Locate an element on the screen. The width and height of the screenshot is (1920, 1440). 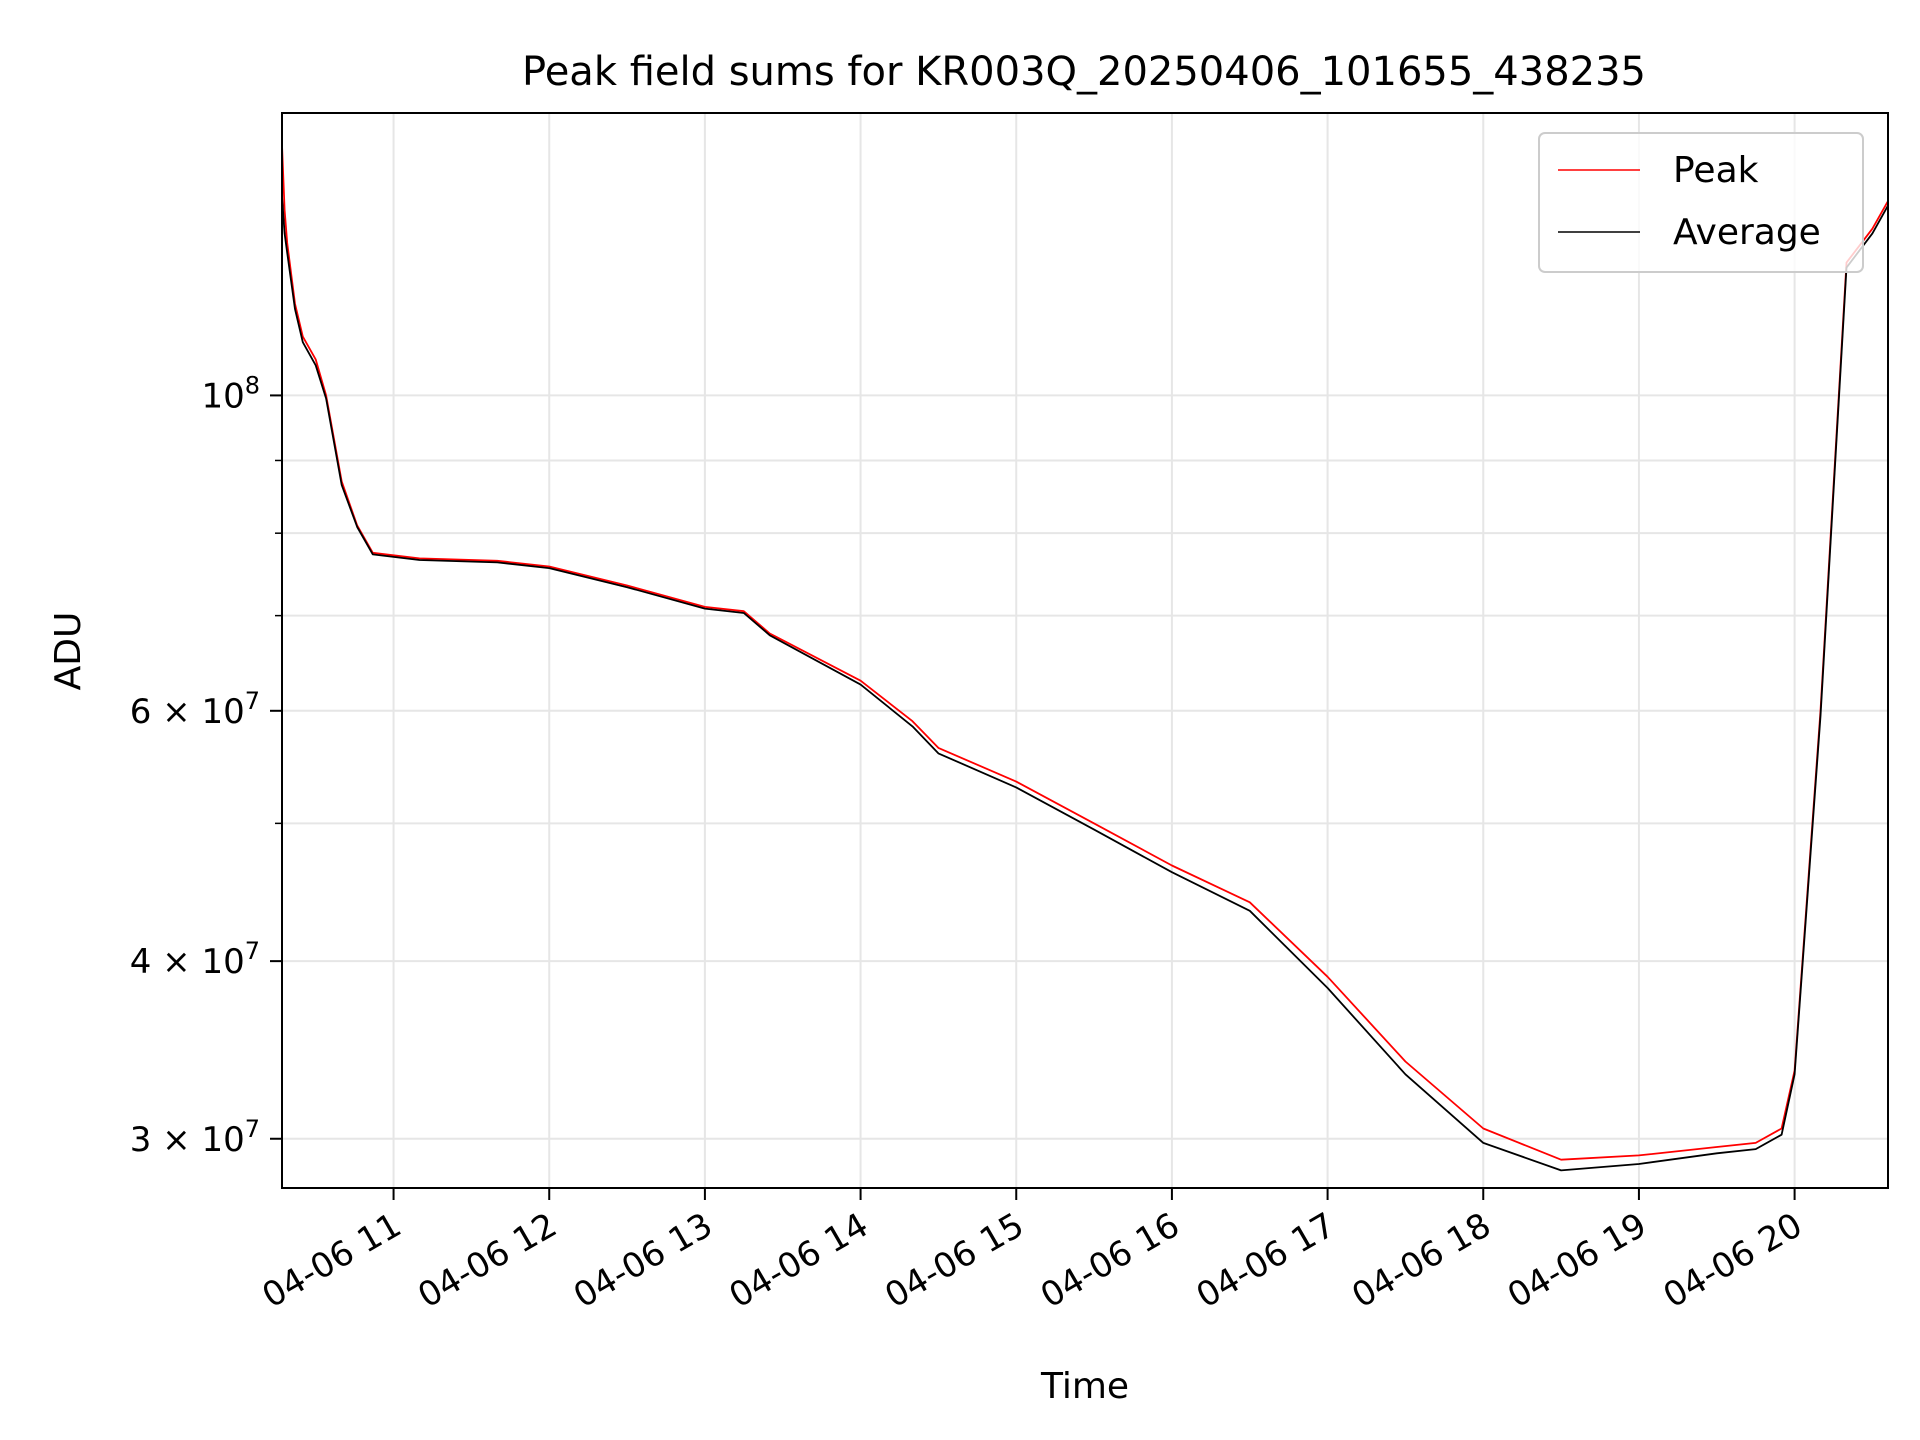
y-axis-label: ADU is located at coordinates (68, 651).